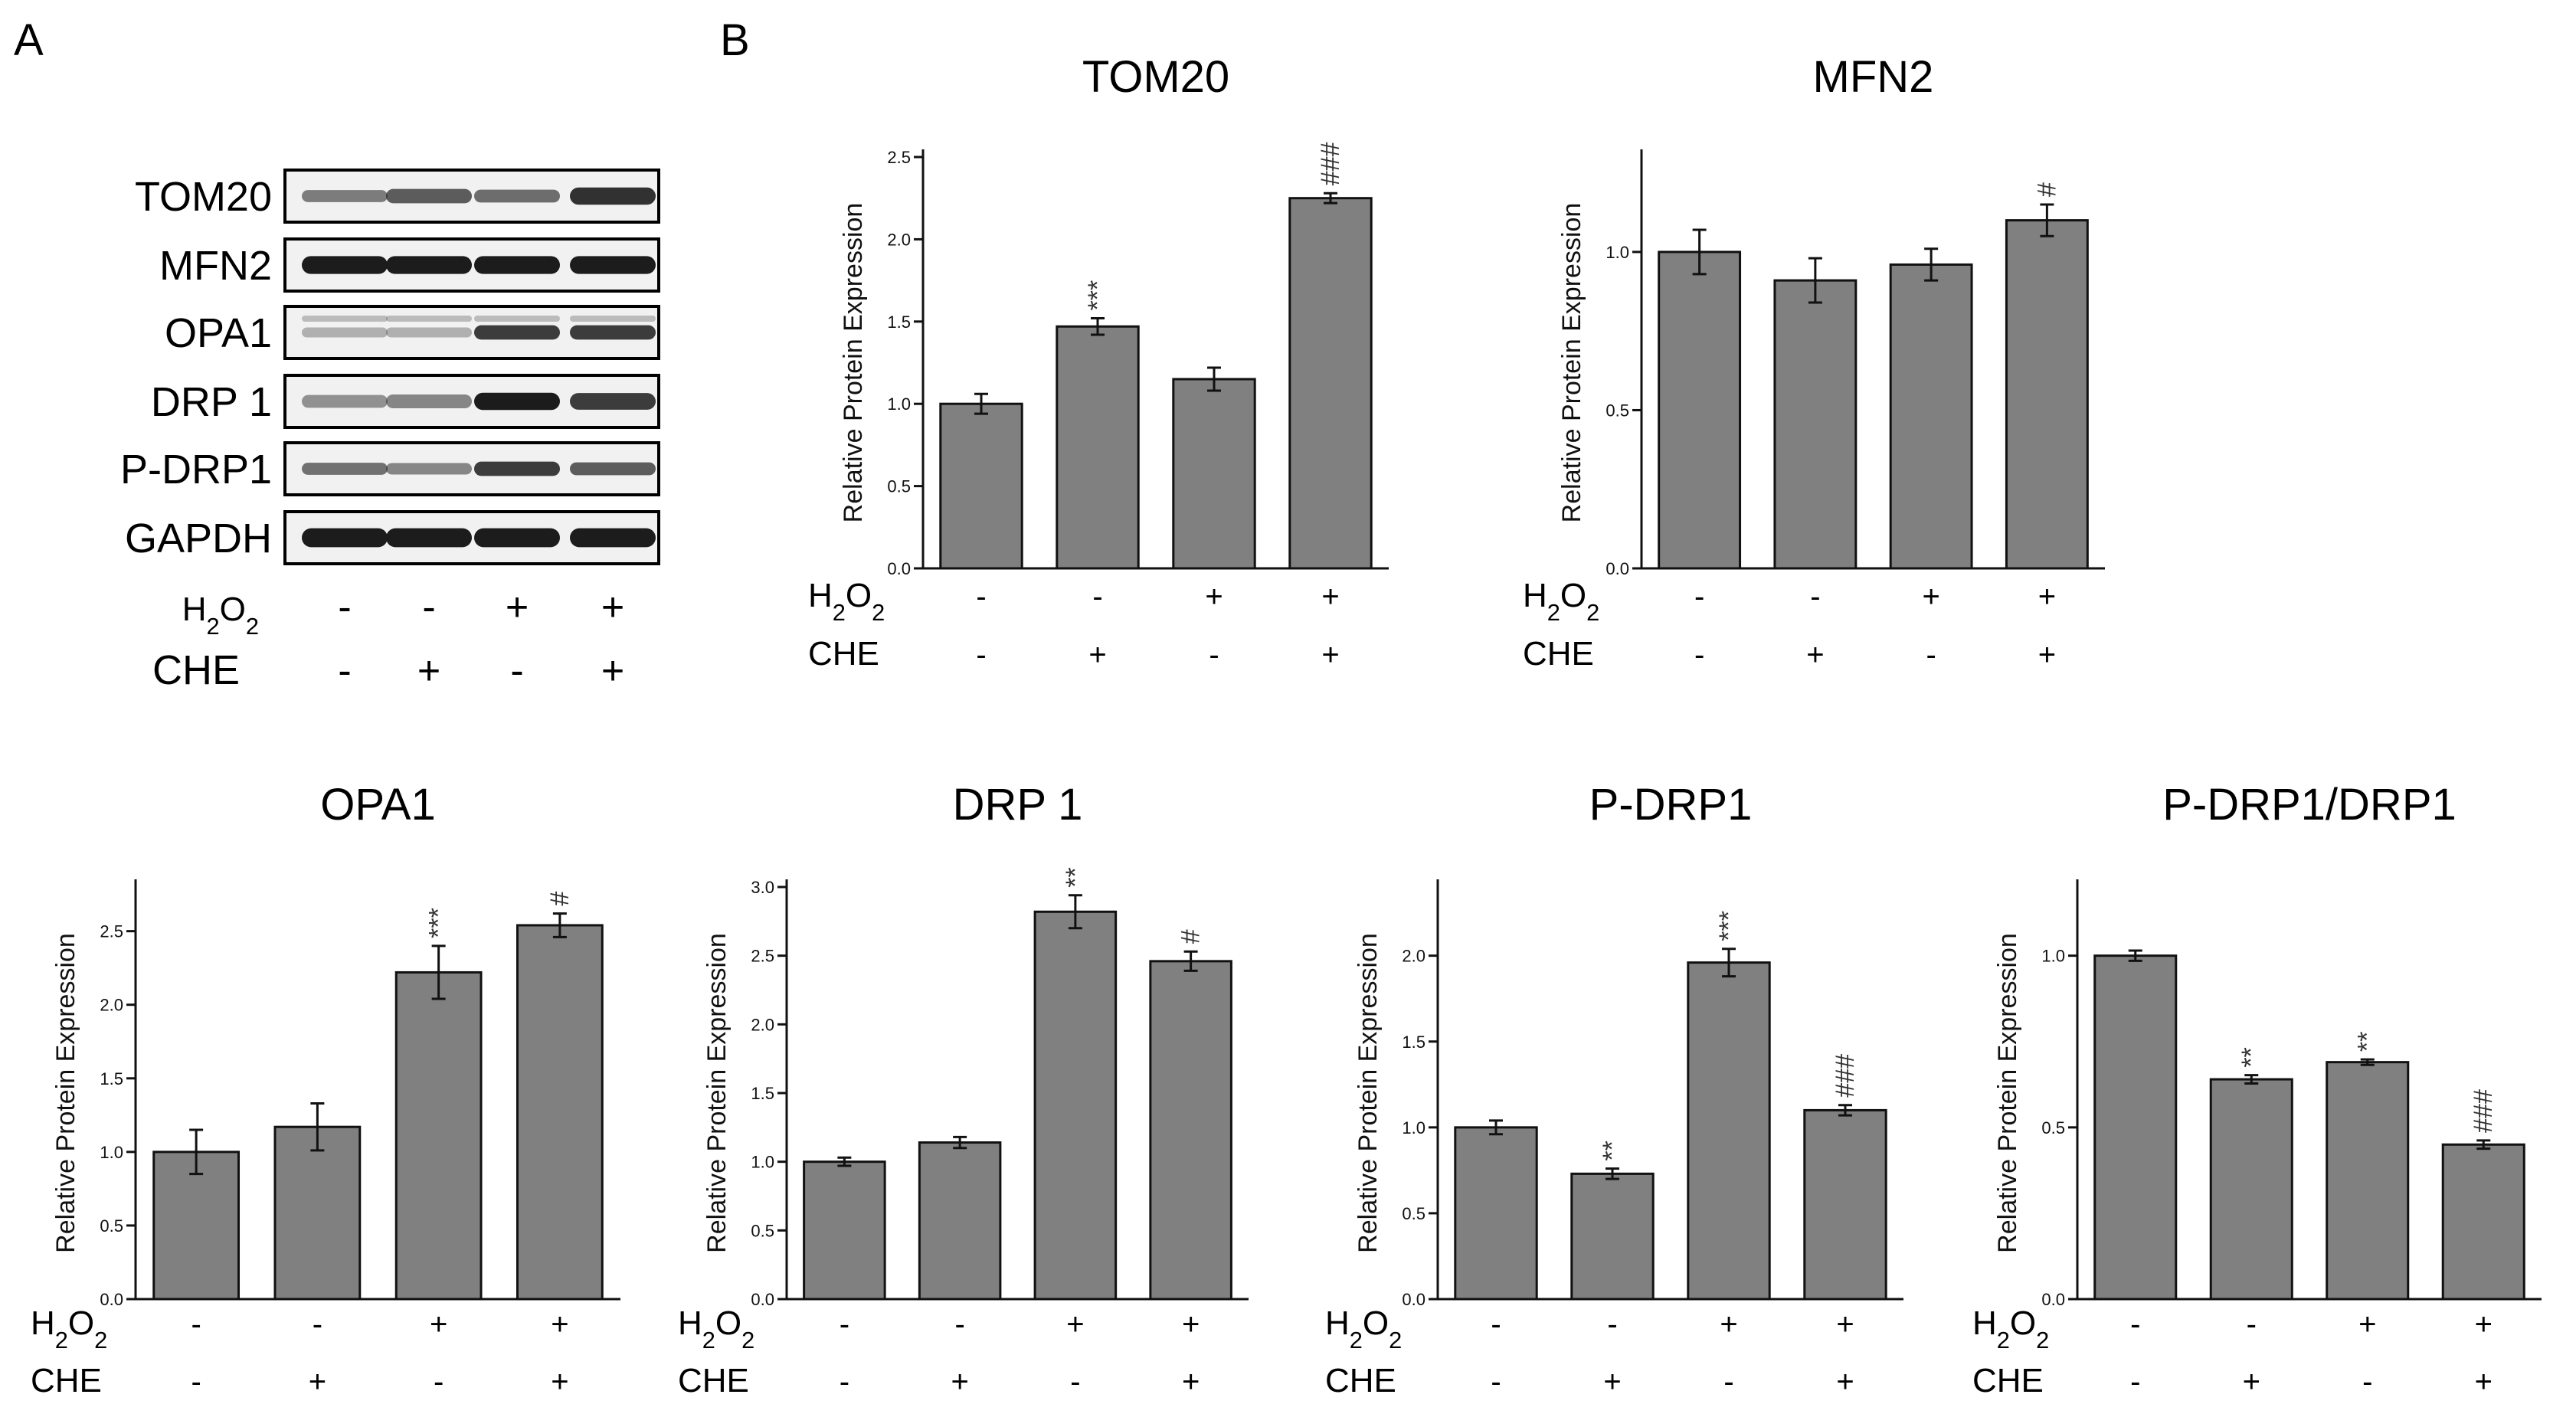 The width and height of the screenshot is (2576, 1414). What do you see at coordinates (111, 1078) in the screenshot?
I see `y-tick-label: 1.5` at bounding box center [111, 1078].